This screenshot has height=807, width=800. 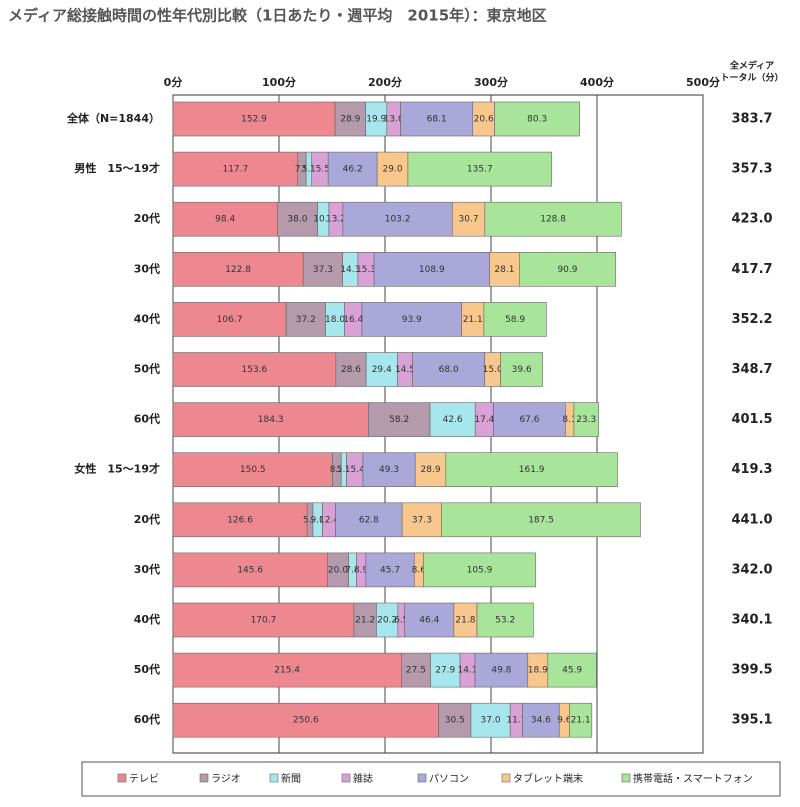 What do you see at coordinates (353, 170) in the screenshot?
I see `value-label: 46.2` at bounding box center [353, 170].